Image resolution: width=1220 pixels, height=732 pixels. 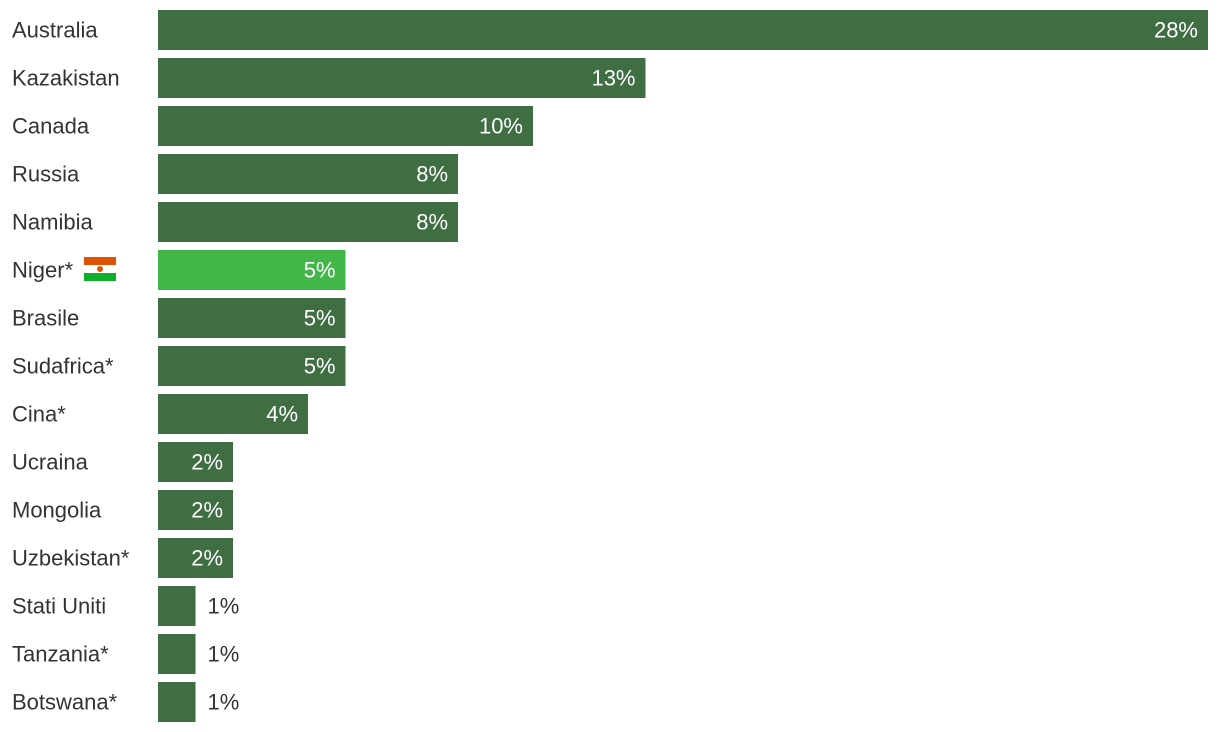 What do you see at coordinates (122, 462) in the screenshot?
I see `bar-row-ucraina: Ucraina 2%` at bounding box center [122, 462].